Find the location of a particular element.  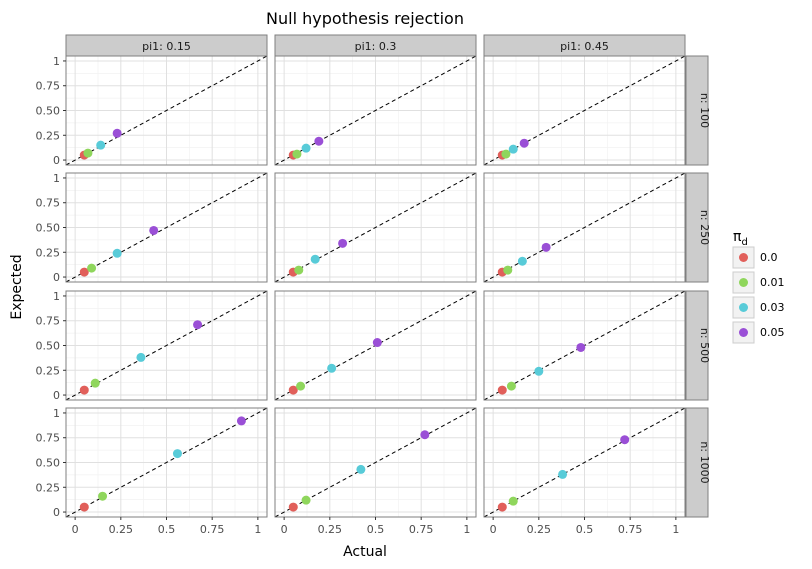

legend-title: πd is located at coordinates (740, 238).